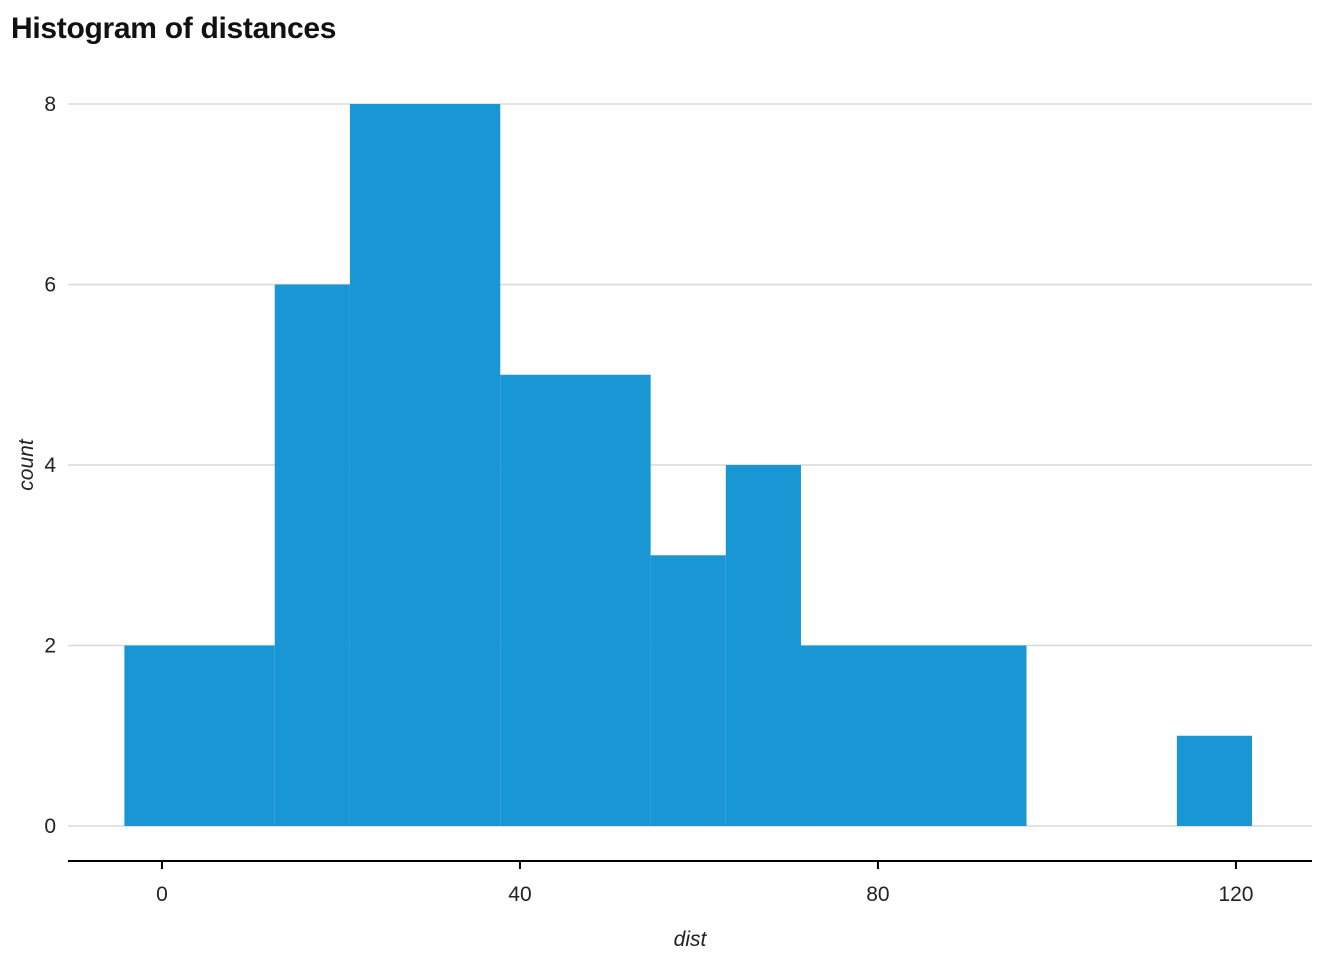 This screenshot has width=1344, height=960. What do you see at coordinates (162, 894) in the screenshot?
I see `x-tick-label: 0` at bounding box center [162, 894].